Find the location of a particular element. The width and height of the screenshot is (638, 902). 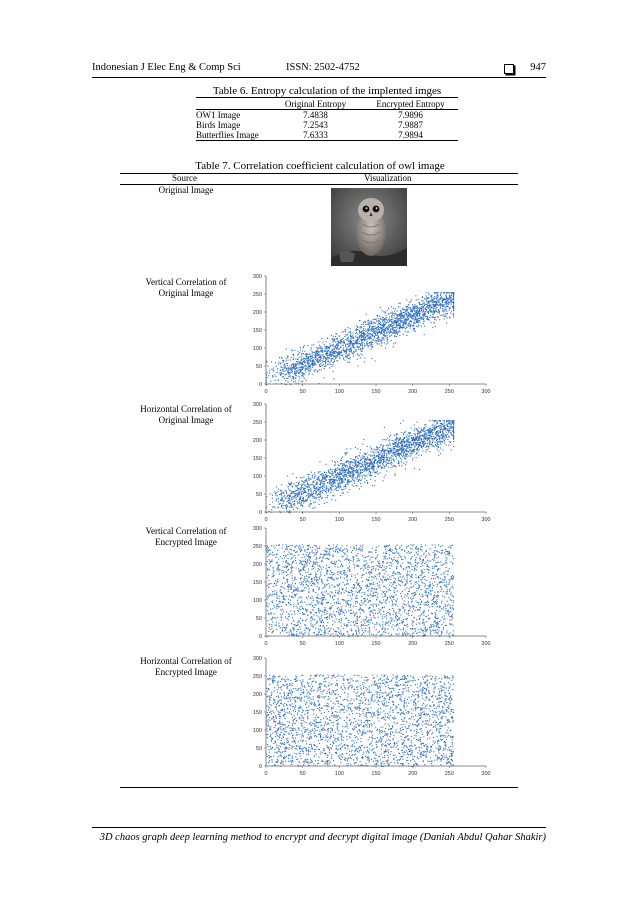

table7-top-rule is located at coordinates (319, 173).